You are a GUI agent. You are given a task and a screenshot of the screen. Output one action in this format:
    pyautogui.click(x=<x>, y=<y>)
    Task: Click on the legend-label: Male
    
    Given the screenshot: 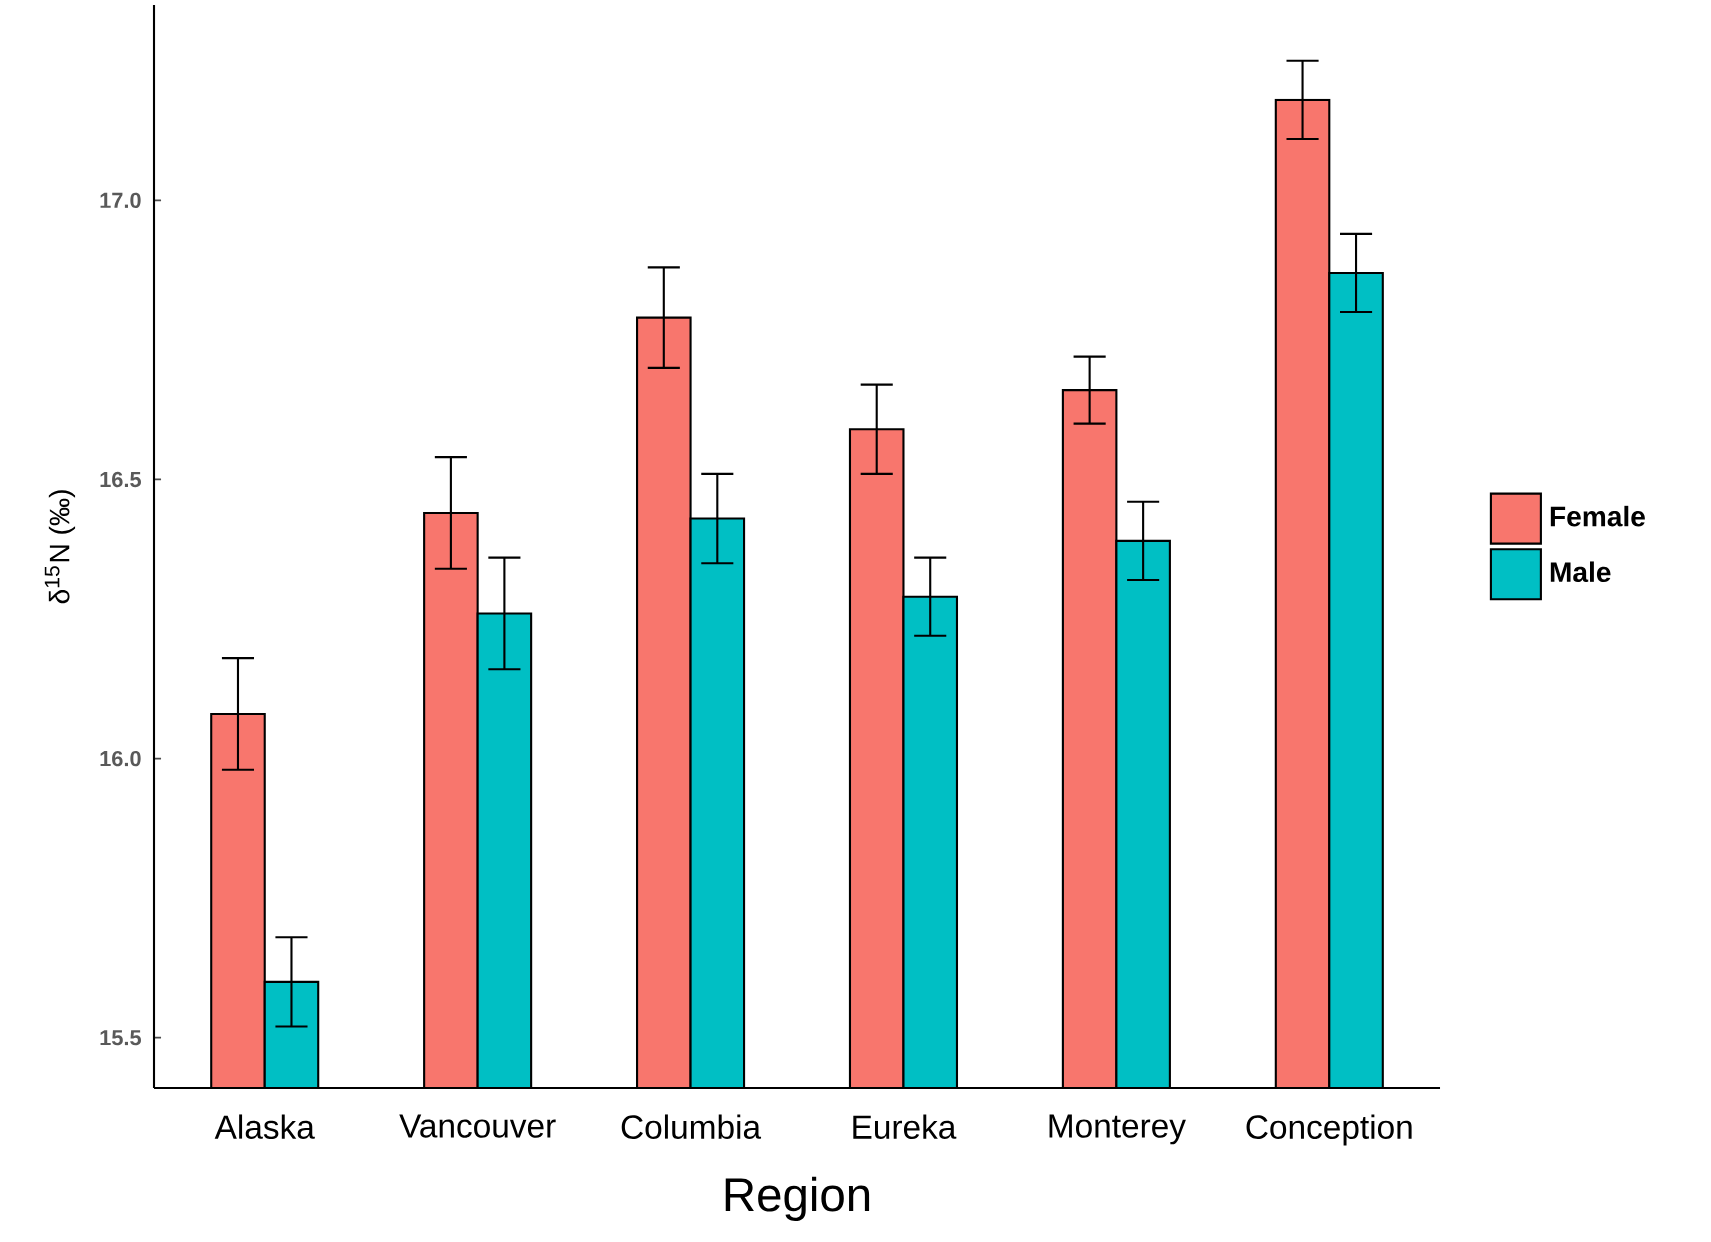 What is the action you would take?
    pyautogui.click(x=1580, y=572)
    